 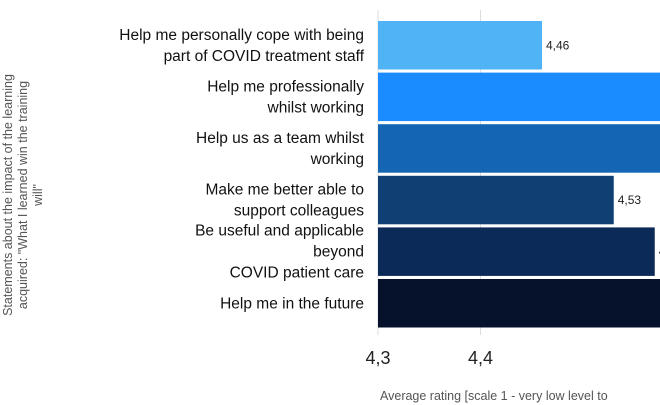 What do you see at coordinates (558, 45) in the screenshot?
I see `data-label: 4,46` at bounding box center [558, 45].